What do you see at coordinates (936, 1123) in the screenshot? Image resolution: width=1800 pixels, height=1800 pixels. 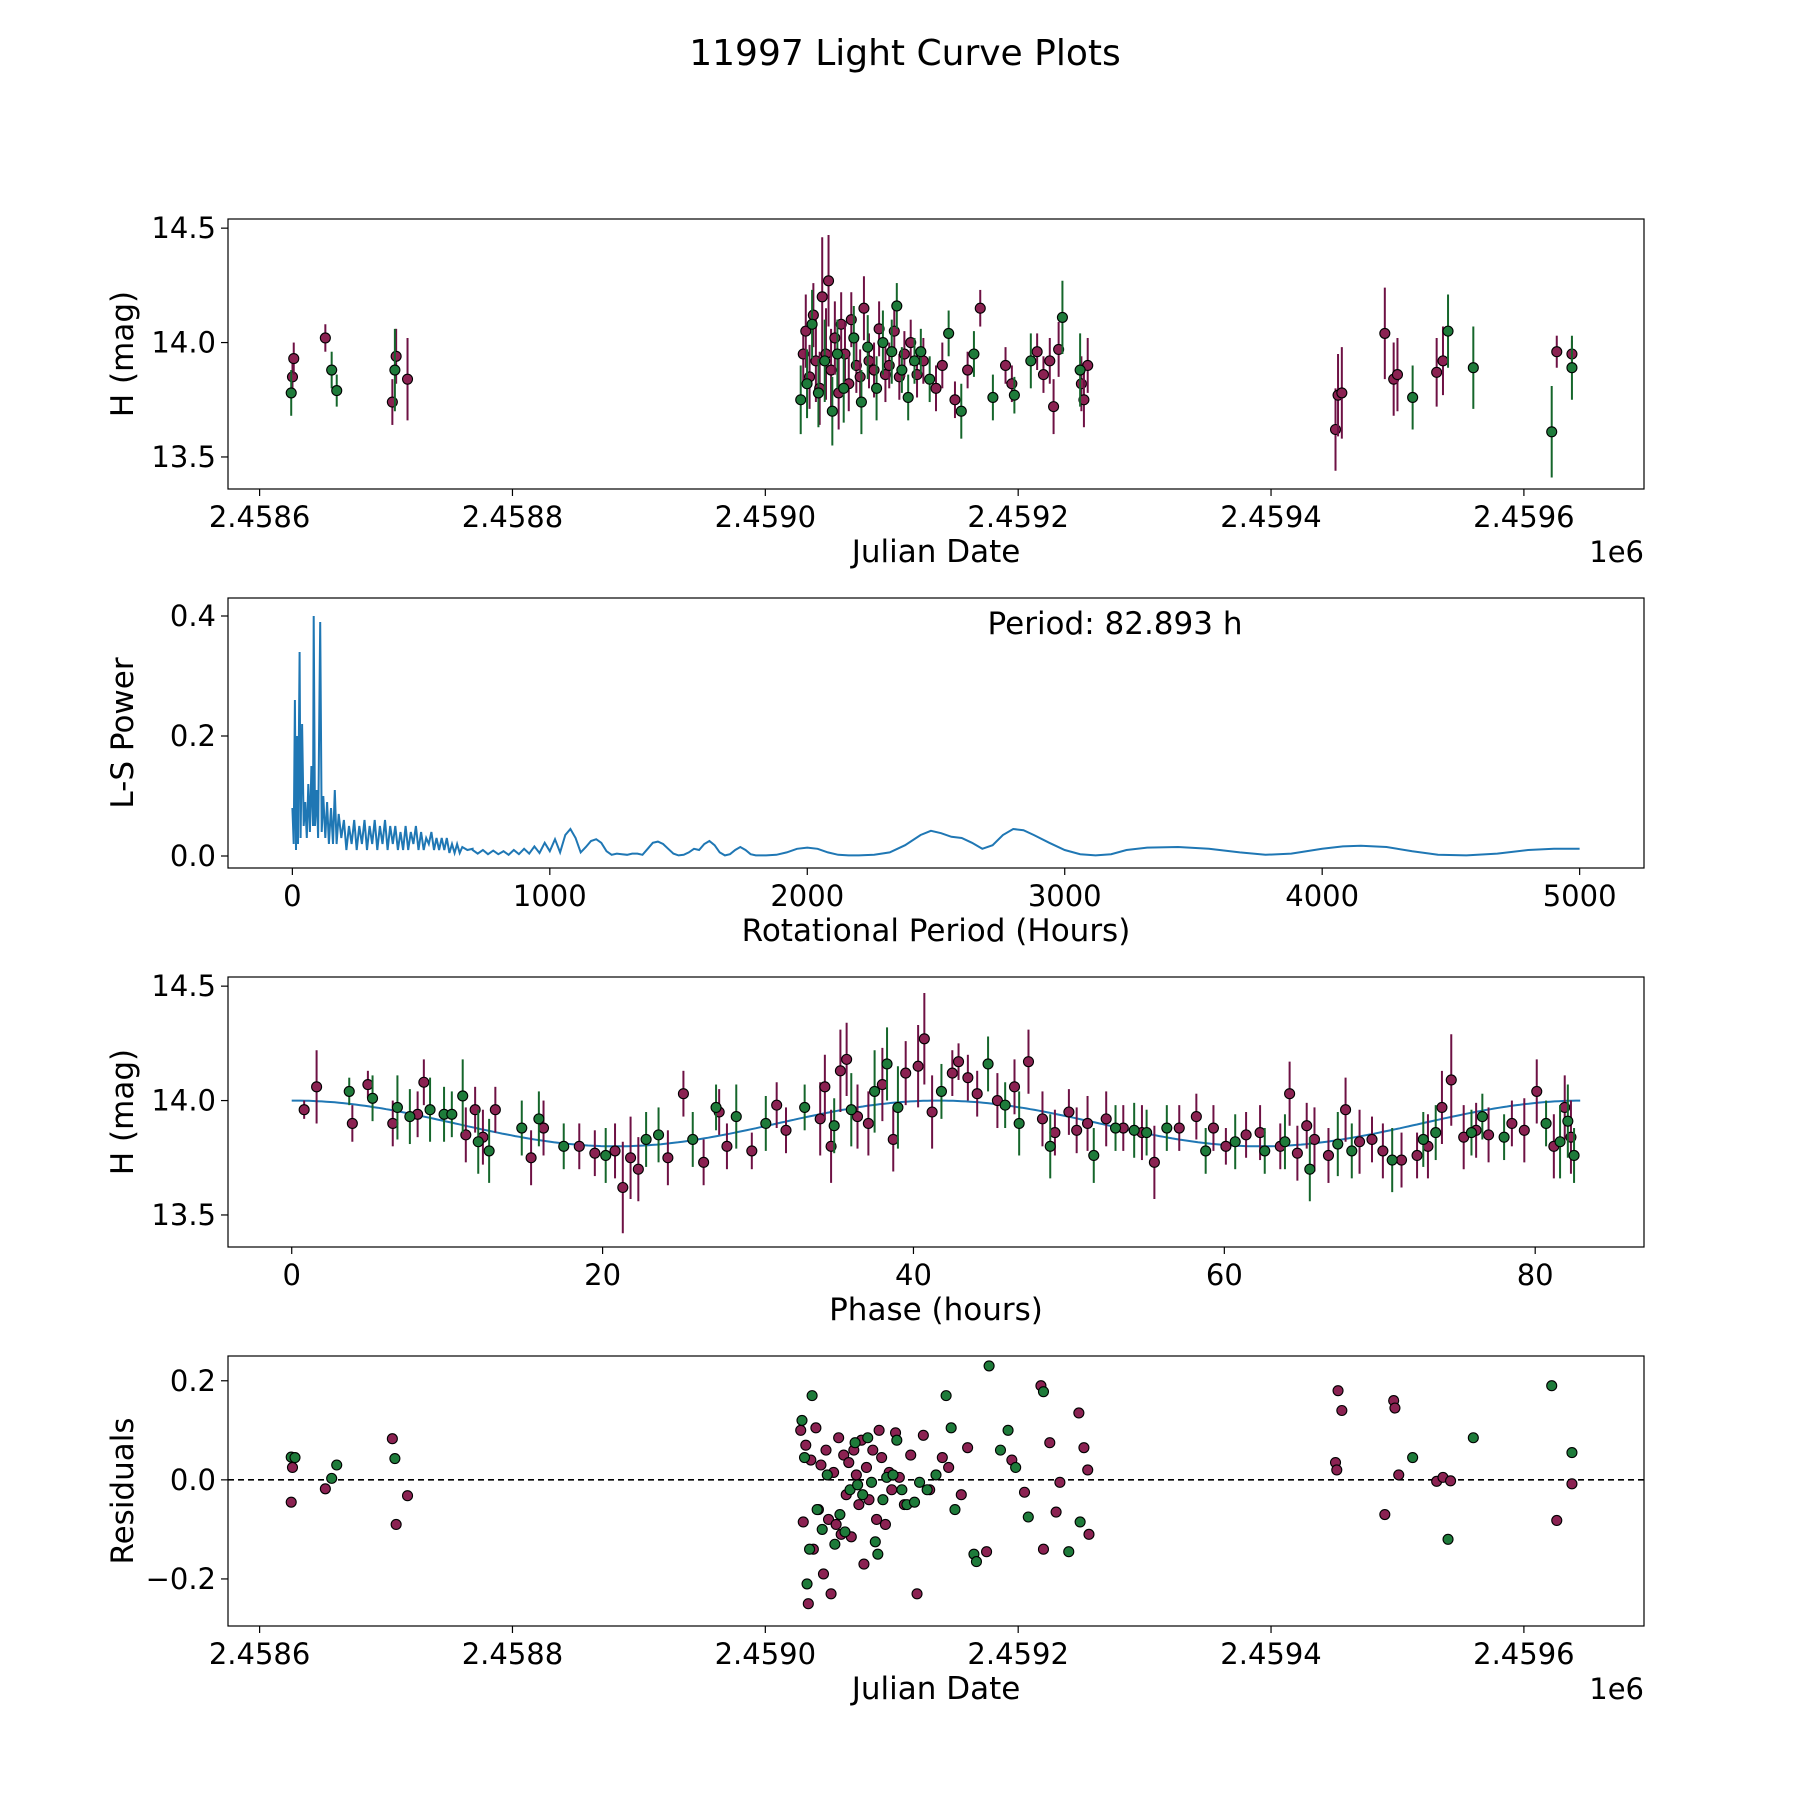 I see `model-curve` at bounding box center [936, 1123].